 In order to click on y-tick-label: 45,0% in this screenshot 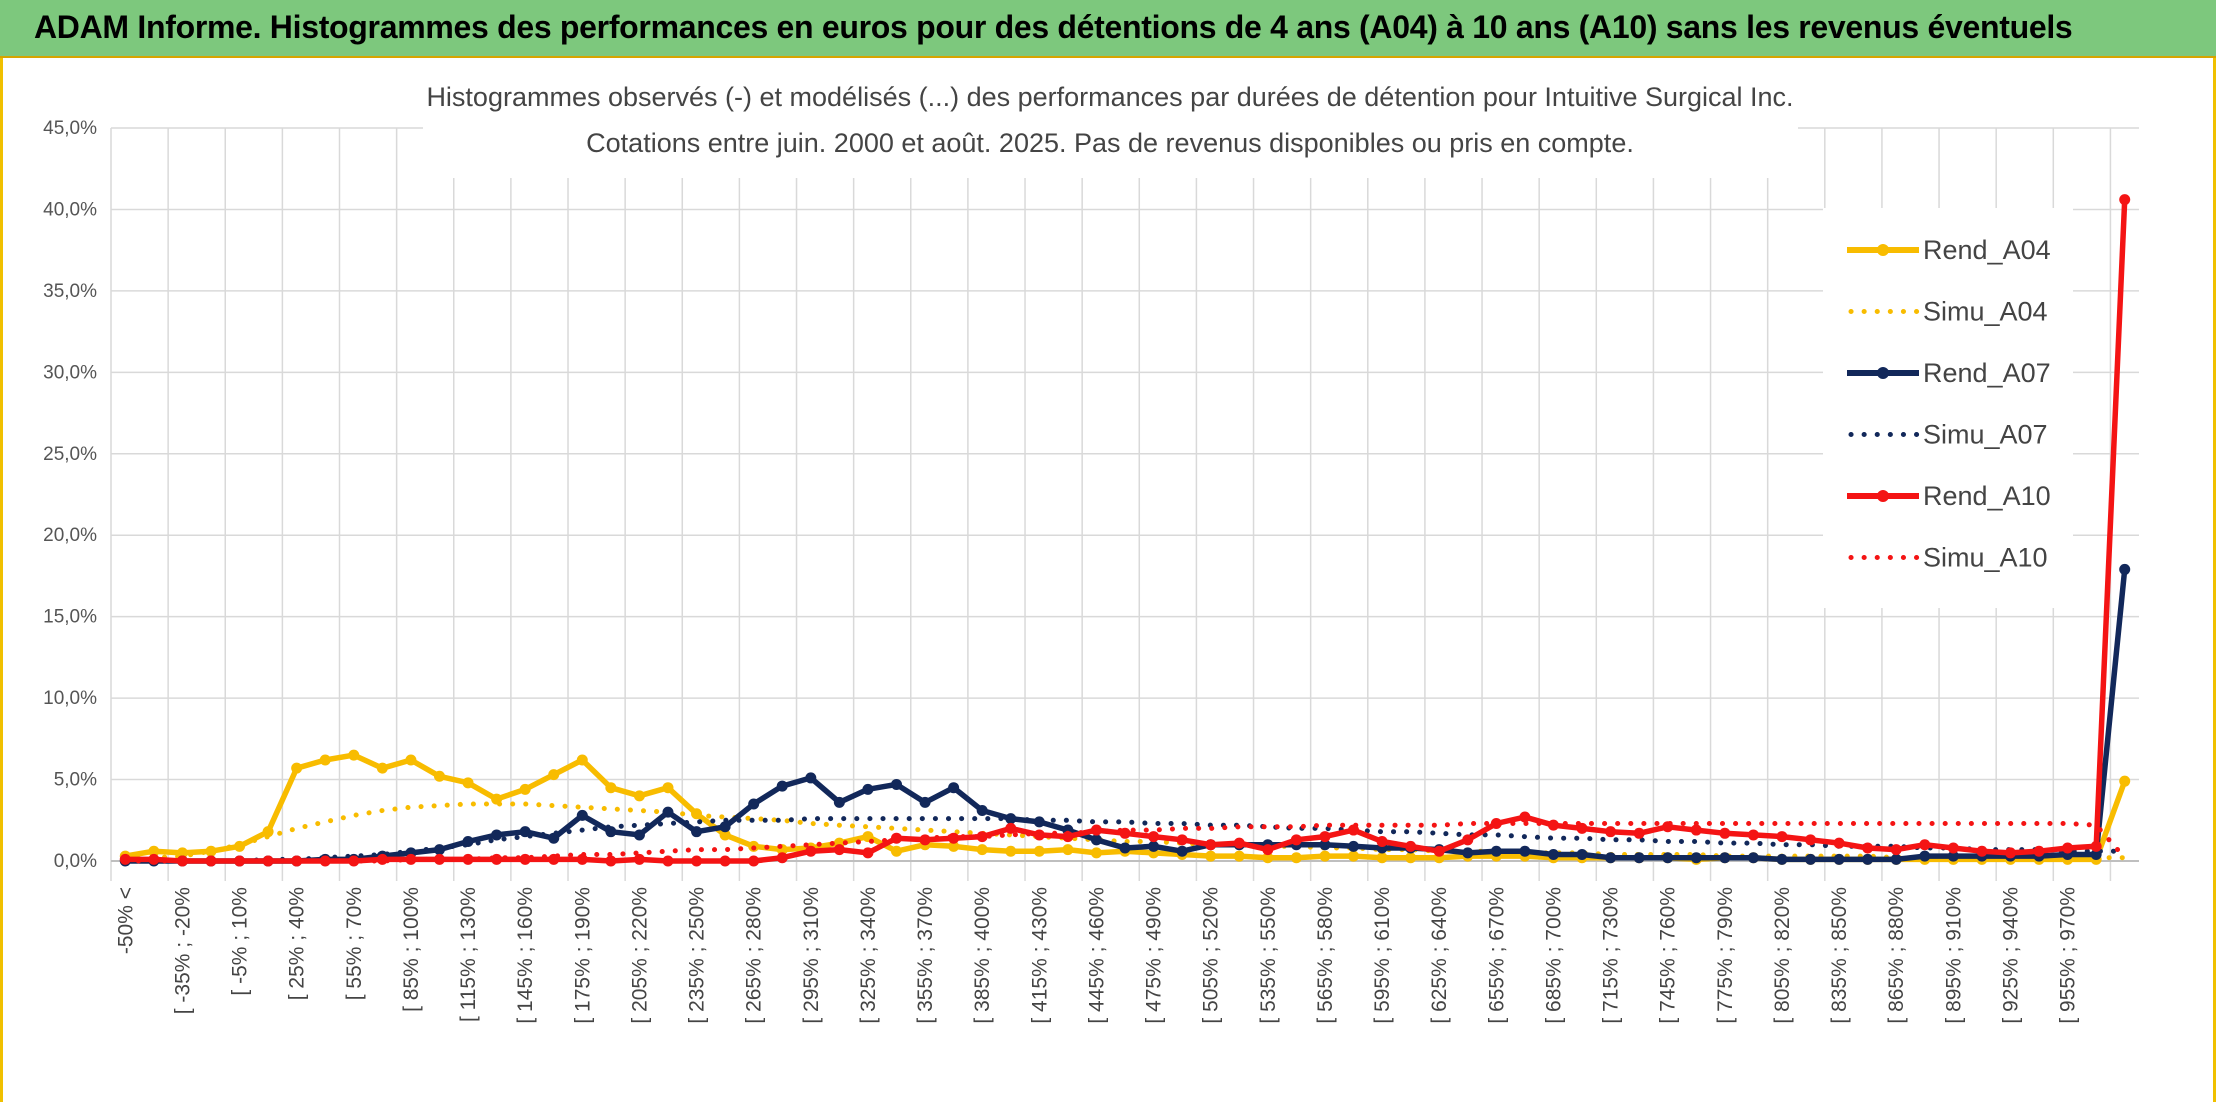, I will do `click(70, 128)`.